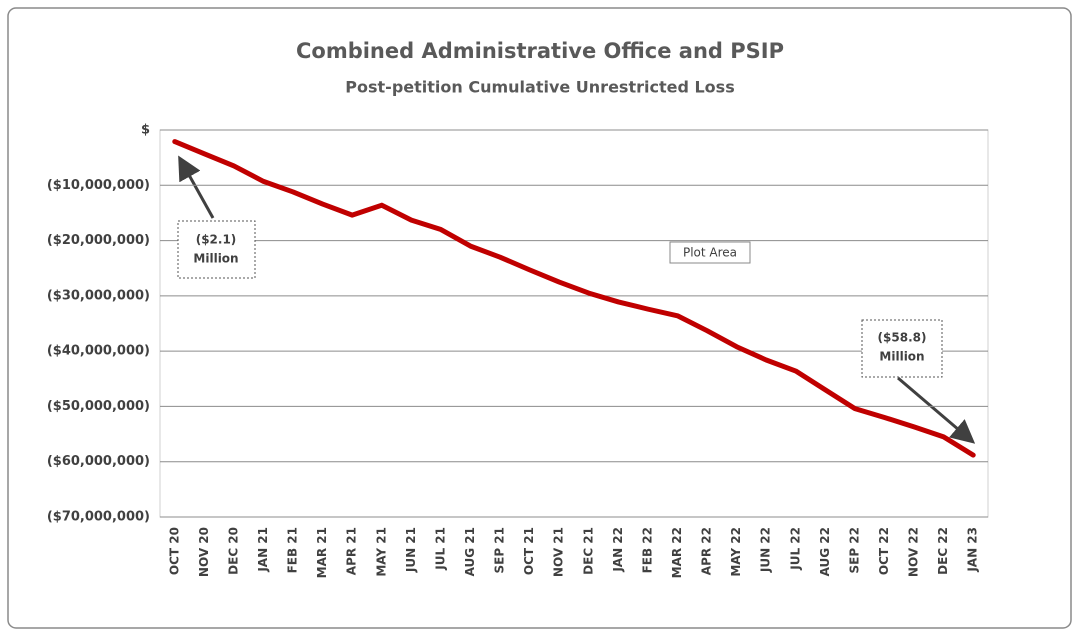 This screenshot has height=640, width=1079. I want to click on x-tick-label: NOV 20, so click(204, 552).